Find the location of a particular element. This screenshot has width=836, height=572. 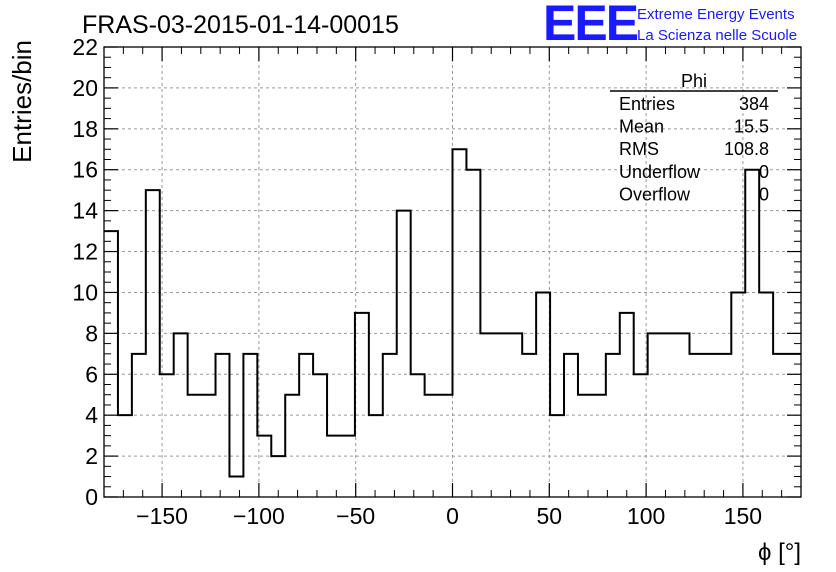

eee-logo-mark: EEE is located at coordinates (590, 25).